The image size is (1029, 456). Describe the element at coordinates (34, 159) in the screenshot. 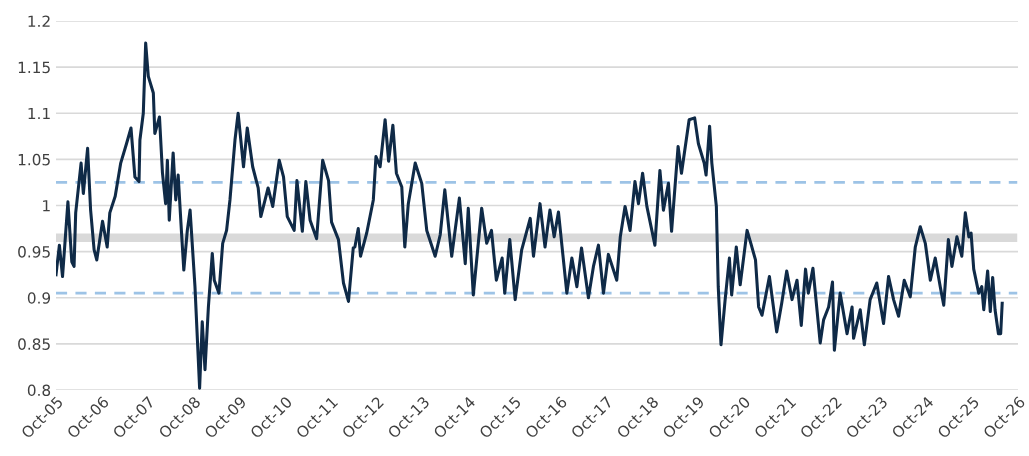

I see `y-tick-label: 1.05` at that location.